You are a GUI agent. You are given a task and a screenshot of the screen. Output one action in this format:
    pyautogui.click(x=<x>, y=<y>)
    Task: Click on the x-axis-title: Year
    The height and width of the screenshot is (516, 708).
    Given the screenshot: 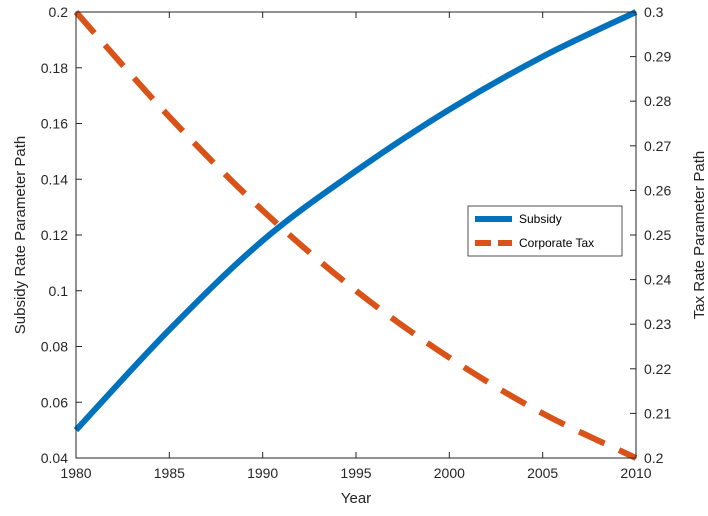 What is the action you would take?
    pyautogui.click(x=356, y=498)
    